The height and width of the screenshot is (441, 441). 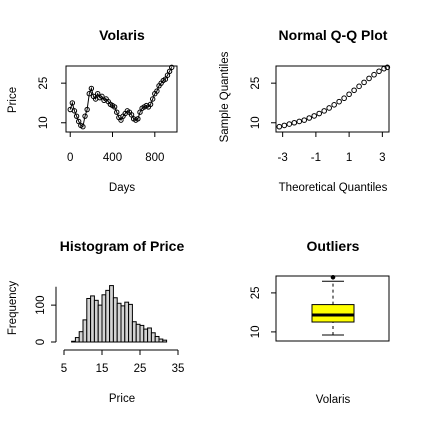 What do you see at coordinates (41, 305) in the screenshot?
I see `histogram-ytick-label: 100` at bounding box center [41, 305].